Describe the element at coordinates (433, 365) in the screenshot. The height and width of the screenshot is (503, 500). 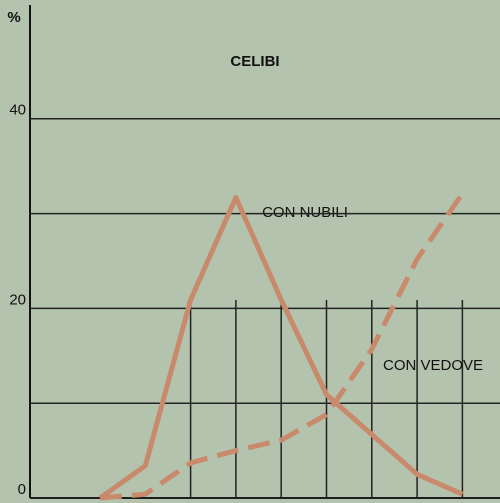
I see `series-label: CON VEDOVE` at that location.